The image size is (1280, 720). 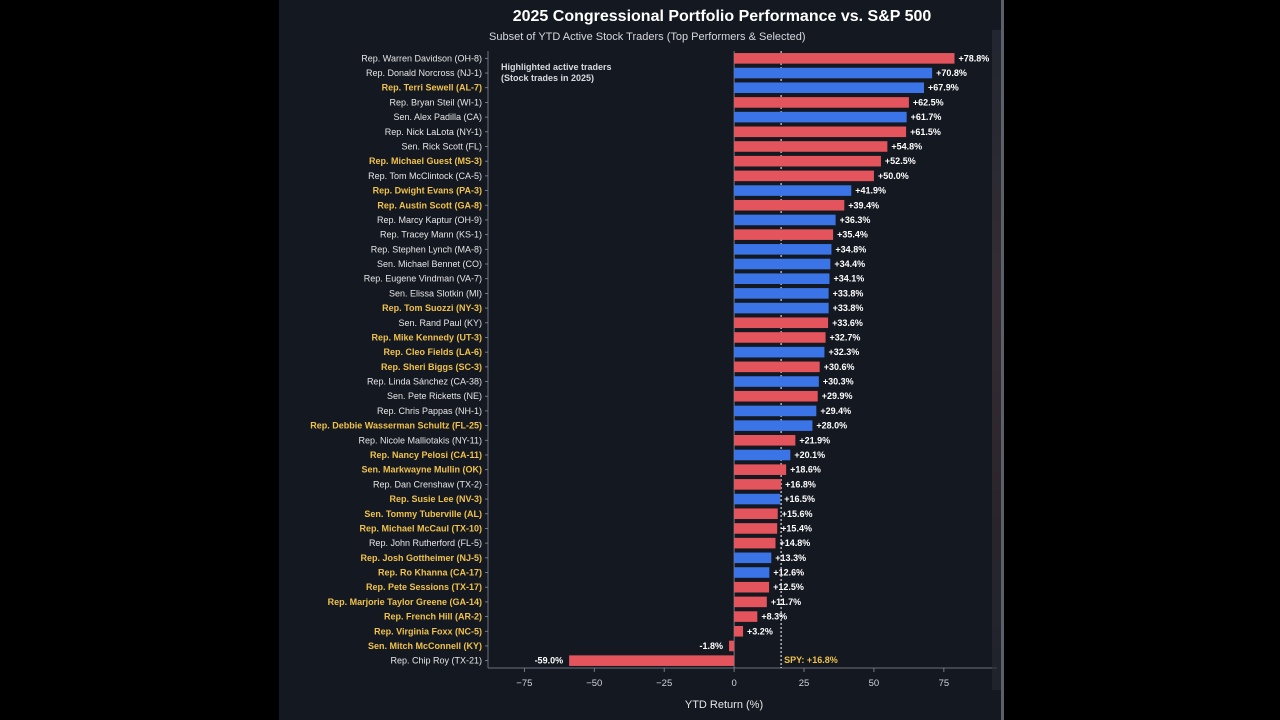 I want to click on data-label: +20.1%, so click(x=809, y=455).